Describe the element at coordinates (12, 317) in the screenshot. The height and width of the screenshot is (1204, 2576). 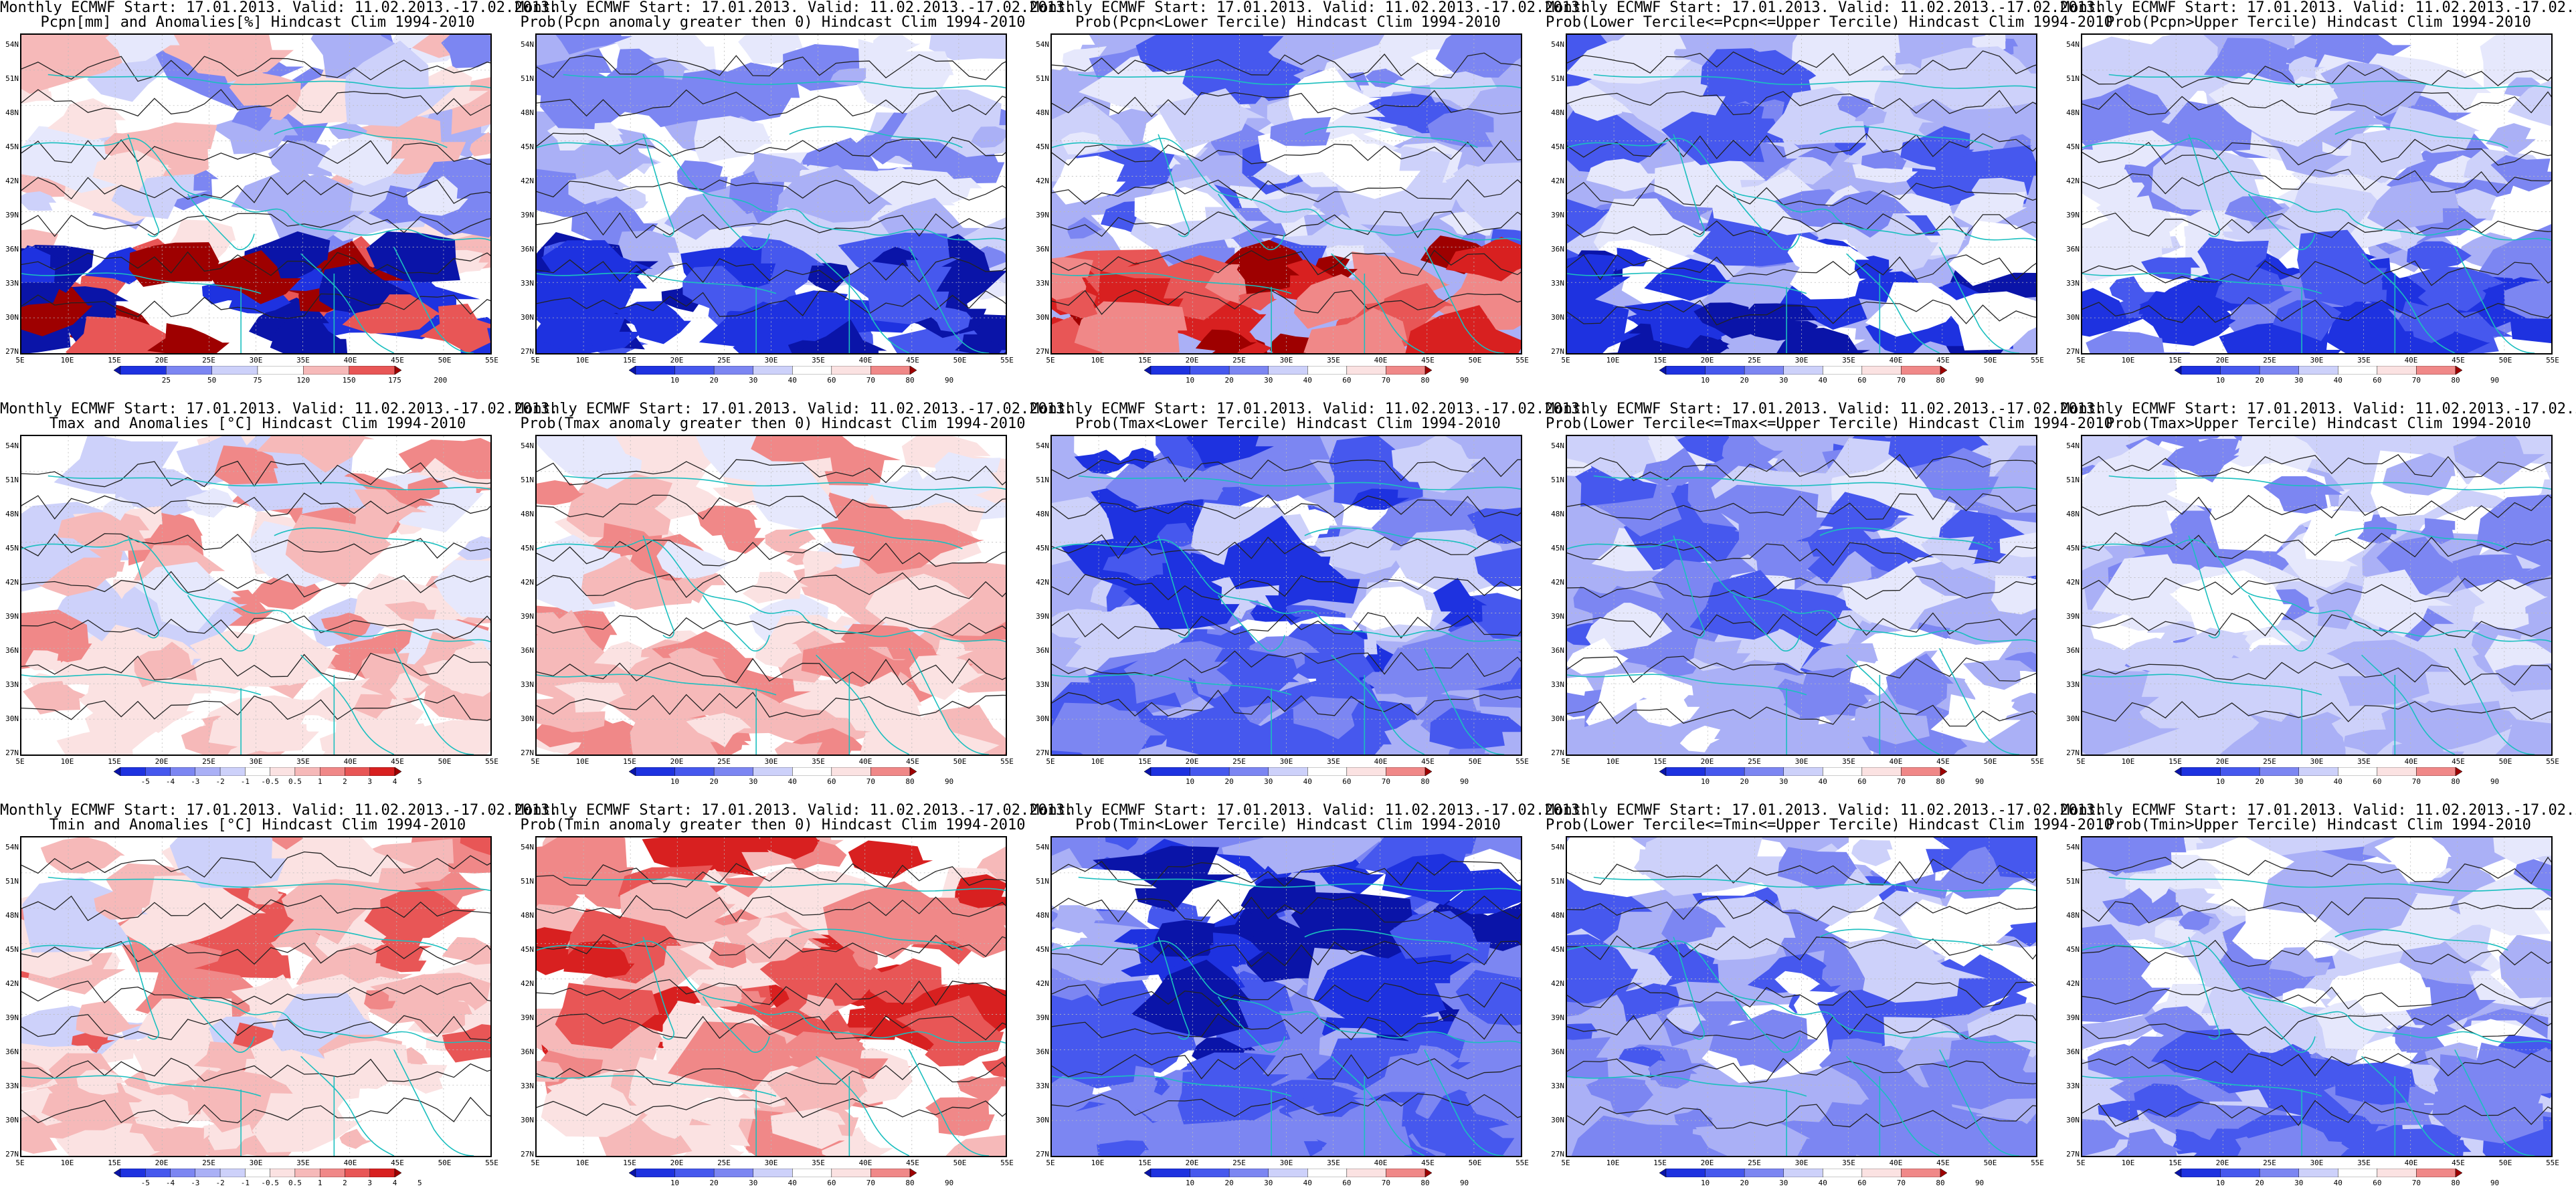
I see `lat-tick-label: 30N` at that location.